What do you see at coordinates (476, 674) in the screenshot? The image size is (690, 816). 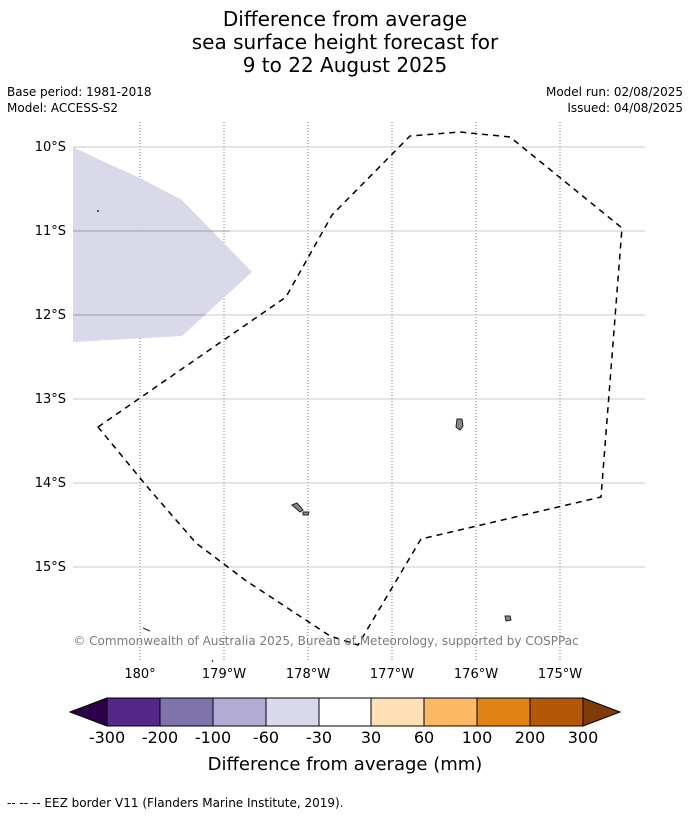 I see `lon-label: 176°W` at bounding box center [476, 674].